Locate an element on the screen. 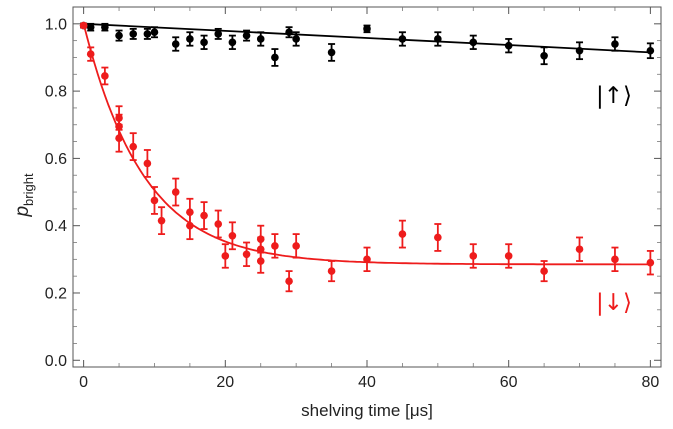 The width and height of the screenshot is (673, 429). y-axis-label: pbright is located at coordinates (24, 195).